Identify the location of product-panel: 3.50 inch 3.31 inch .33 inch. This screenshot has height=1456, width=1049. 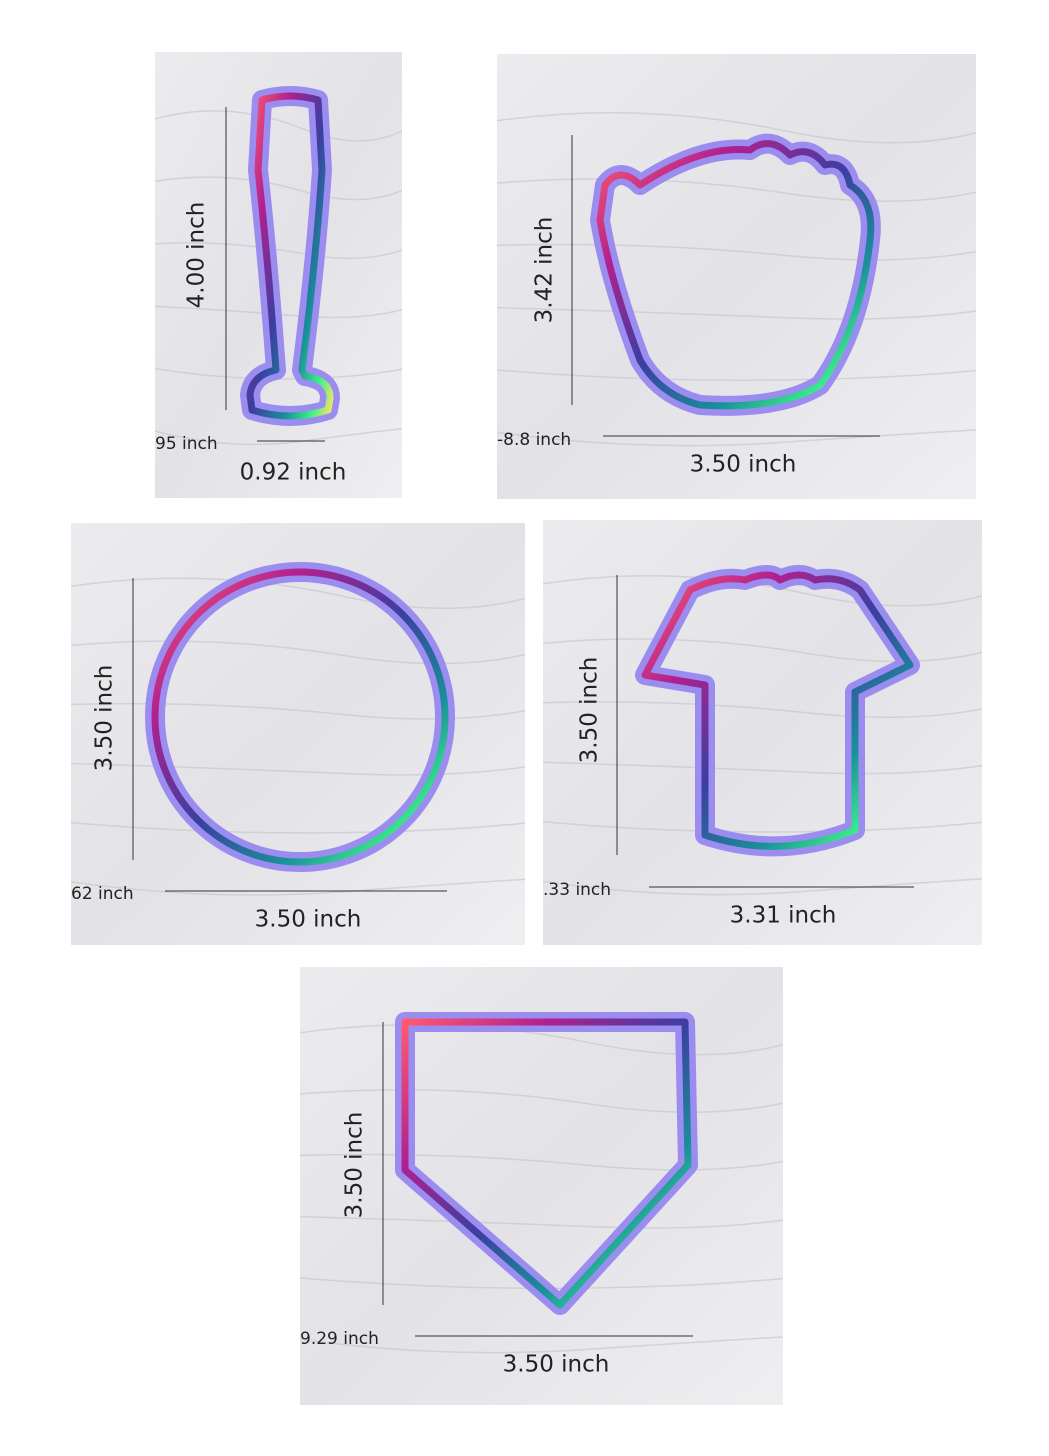
(762, 732).